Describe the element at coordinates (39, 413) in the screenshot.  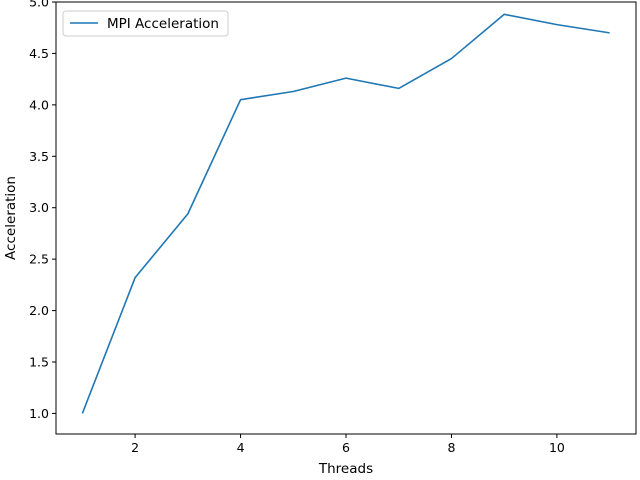
I see `y-tick-label: 1.0` at that location.